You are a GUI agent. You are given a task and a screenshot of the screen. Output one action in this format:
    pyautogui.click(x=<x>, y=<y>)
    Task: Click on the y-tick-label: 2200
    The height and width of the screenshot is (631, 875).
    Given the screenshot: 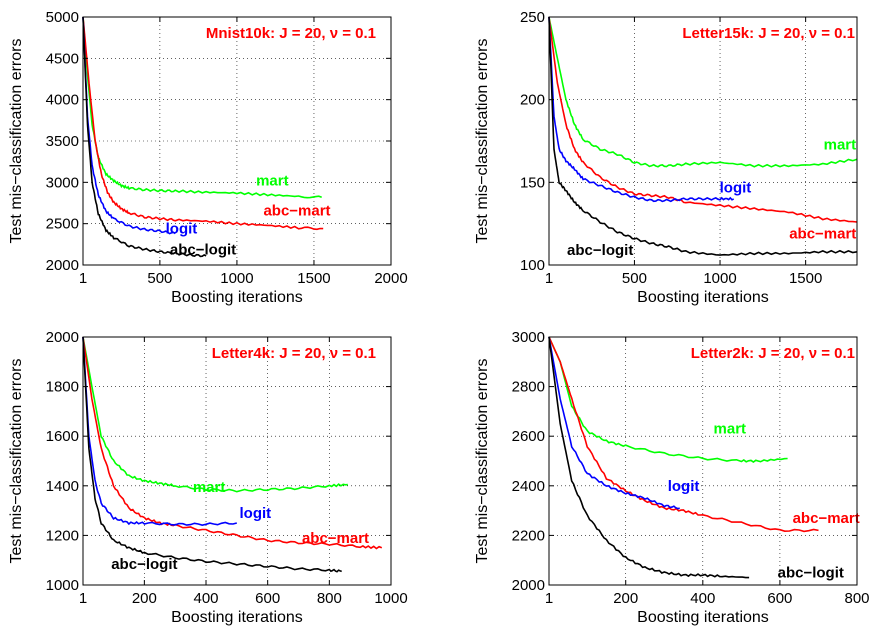 What is the action you would take?
    pyautogui.click(x=528, y=535)
    